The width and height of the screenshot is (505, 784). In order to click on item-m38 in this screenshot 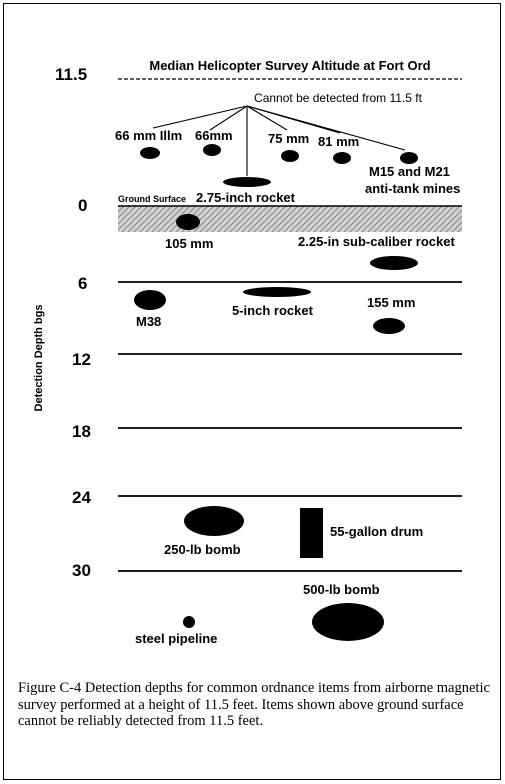, I will do `click(150, 300)`.